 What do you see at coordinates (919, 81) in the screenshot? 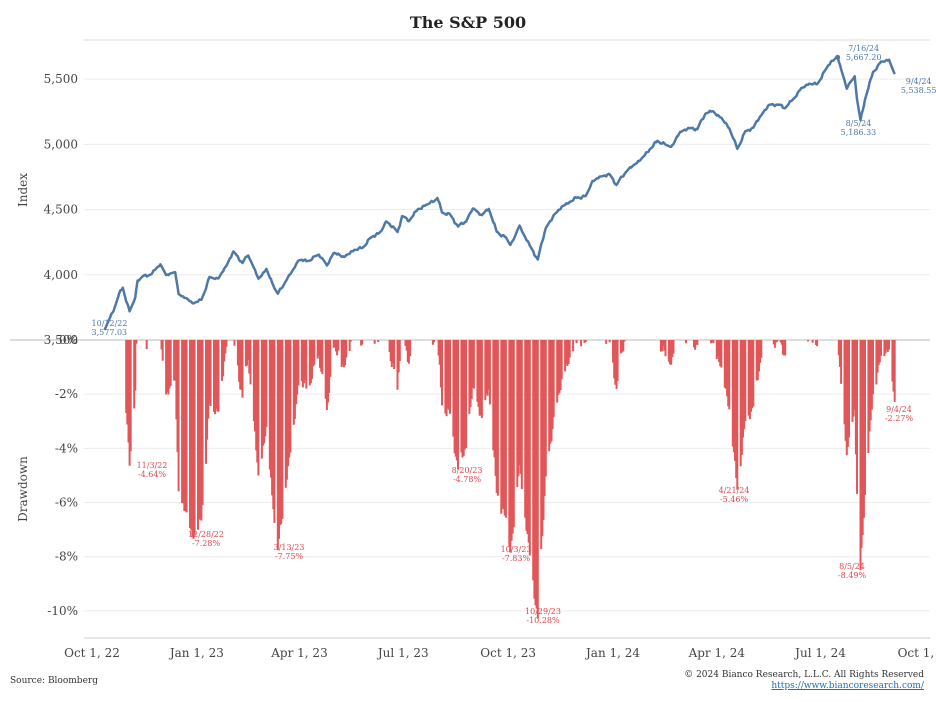
I see `annotation-latest-date: 9/4/24` at bounding box center [919, 81].